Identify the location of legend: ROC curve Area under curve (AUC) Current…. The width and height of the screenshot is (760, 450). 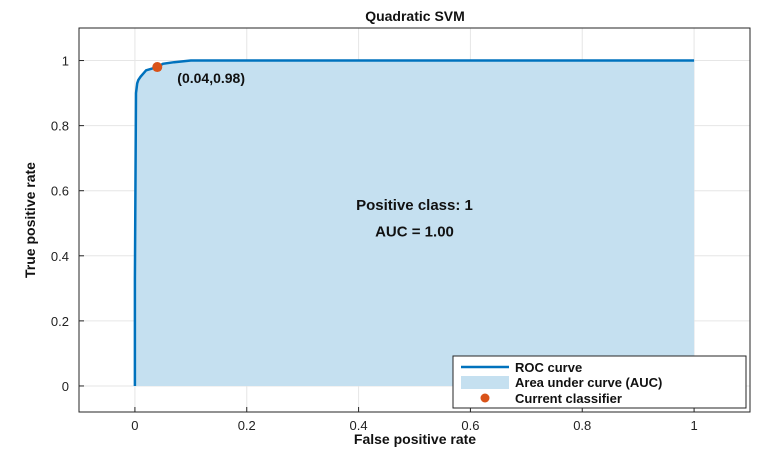
(599, 382).